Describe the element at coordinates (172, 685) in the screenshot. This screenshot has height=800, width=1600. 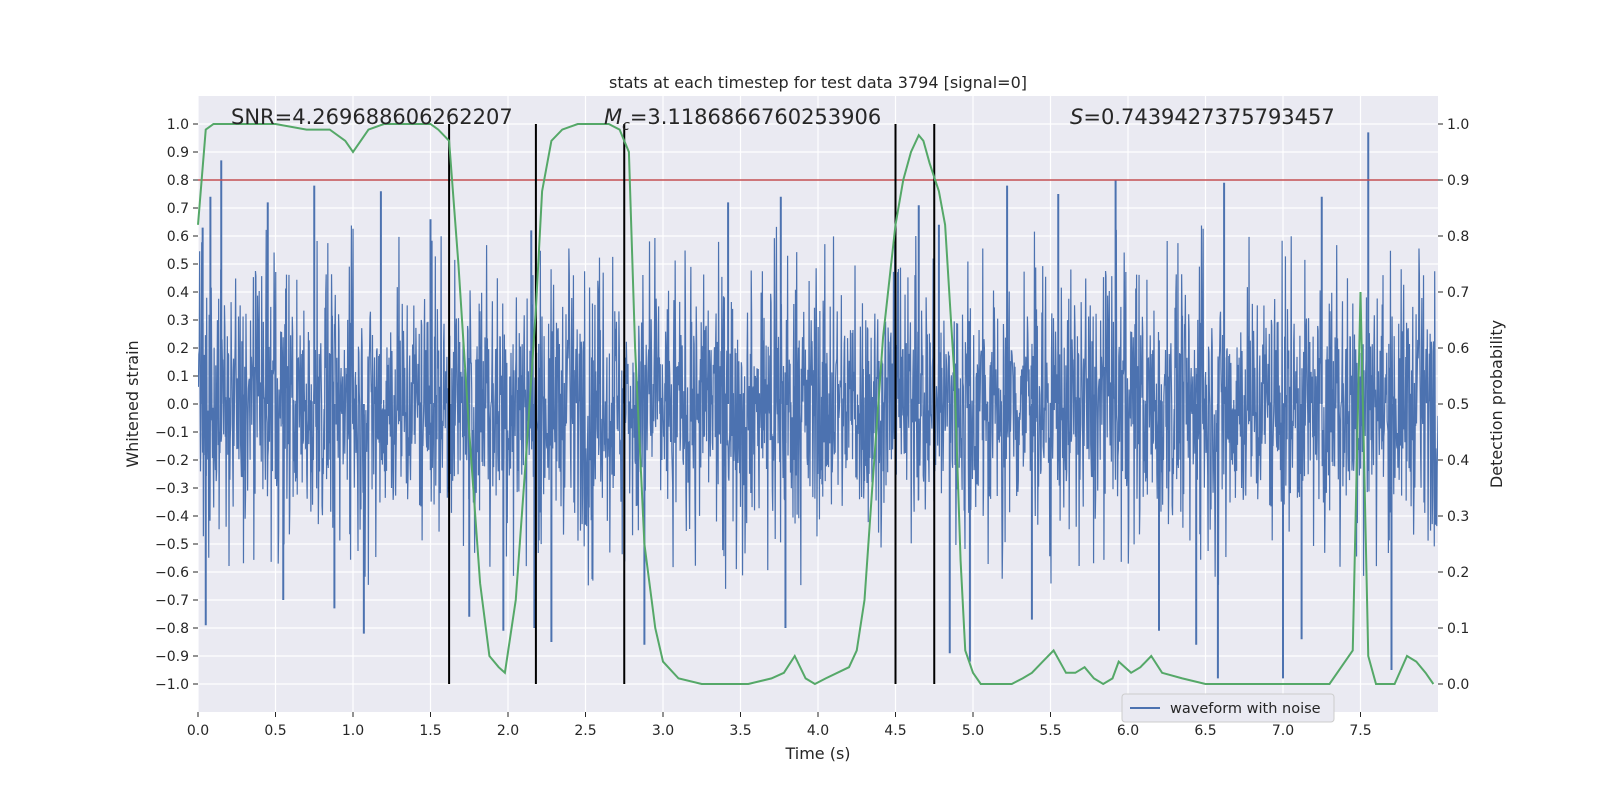
I see `y-left-tick-label-20: −1.0` at that location.